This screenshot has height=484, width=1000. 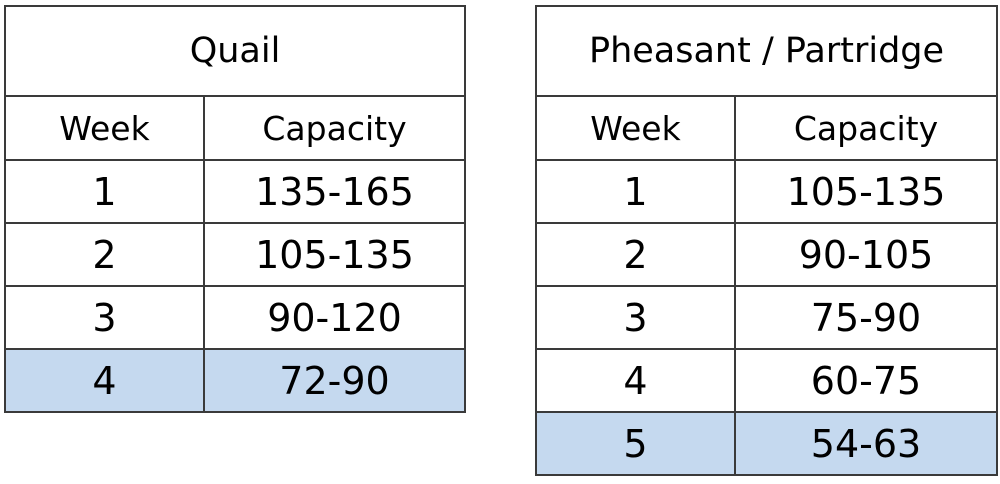 What do you see at coordinates (334, 380) in the screenshot?
I see `capacity-cell: 72-90` at bounding box center [334, 380].